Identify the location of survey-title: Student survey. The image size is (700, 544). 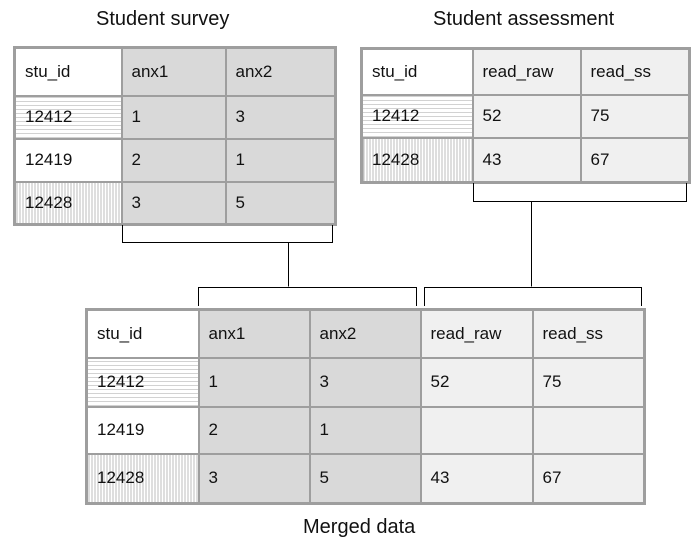
(163, 19).